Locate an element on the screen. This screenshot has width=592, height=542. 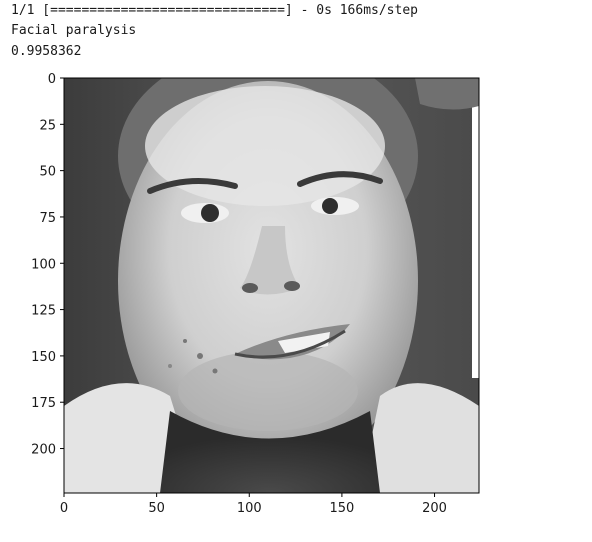
x-tick-label: 200 is located at coordinates (434, 508).